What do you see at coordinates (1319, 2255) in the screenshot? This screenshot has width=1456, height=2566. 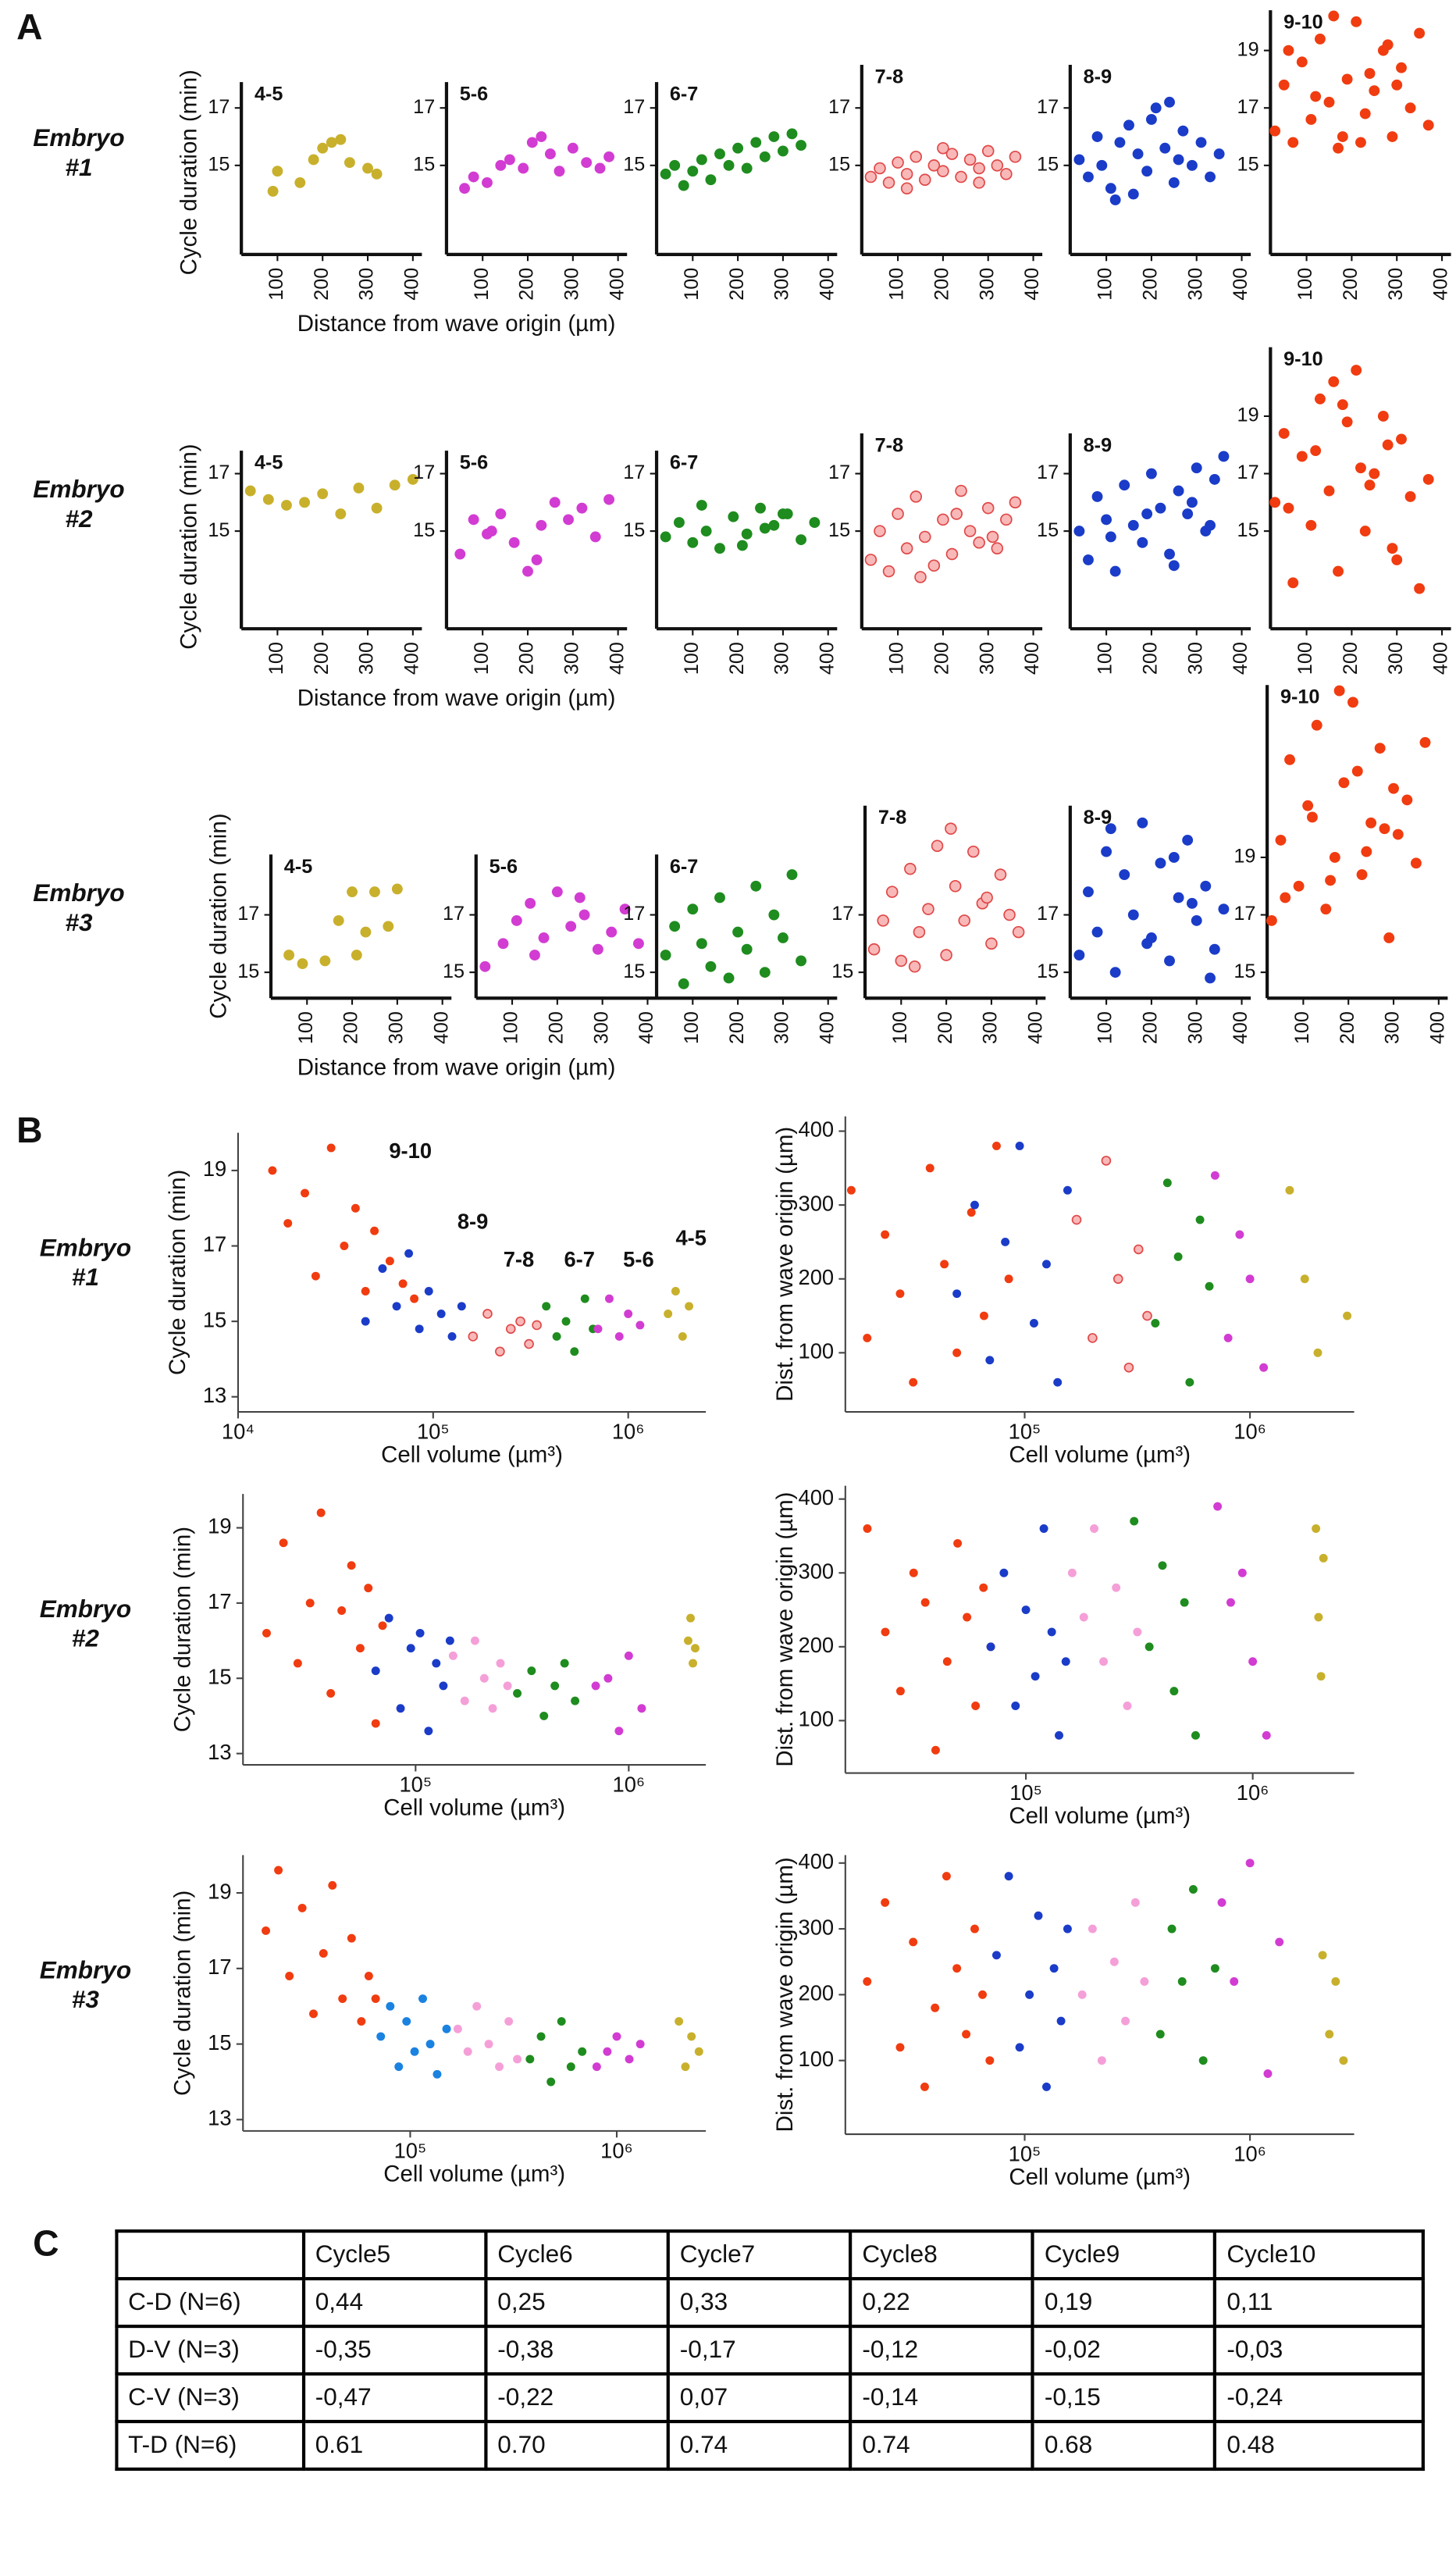 I see `header-cell: Cycle10` at bounding box center [1319, 2255].